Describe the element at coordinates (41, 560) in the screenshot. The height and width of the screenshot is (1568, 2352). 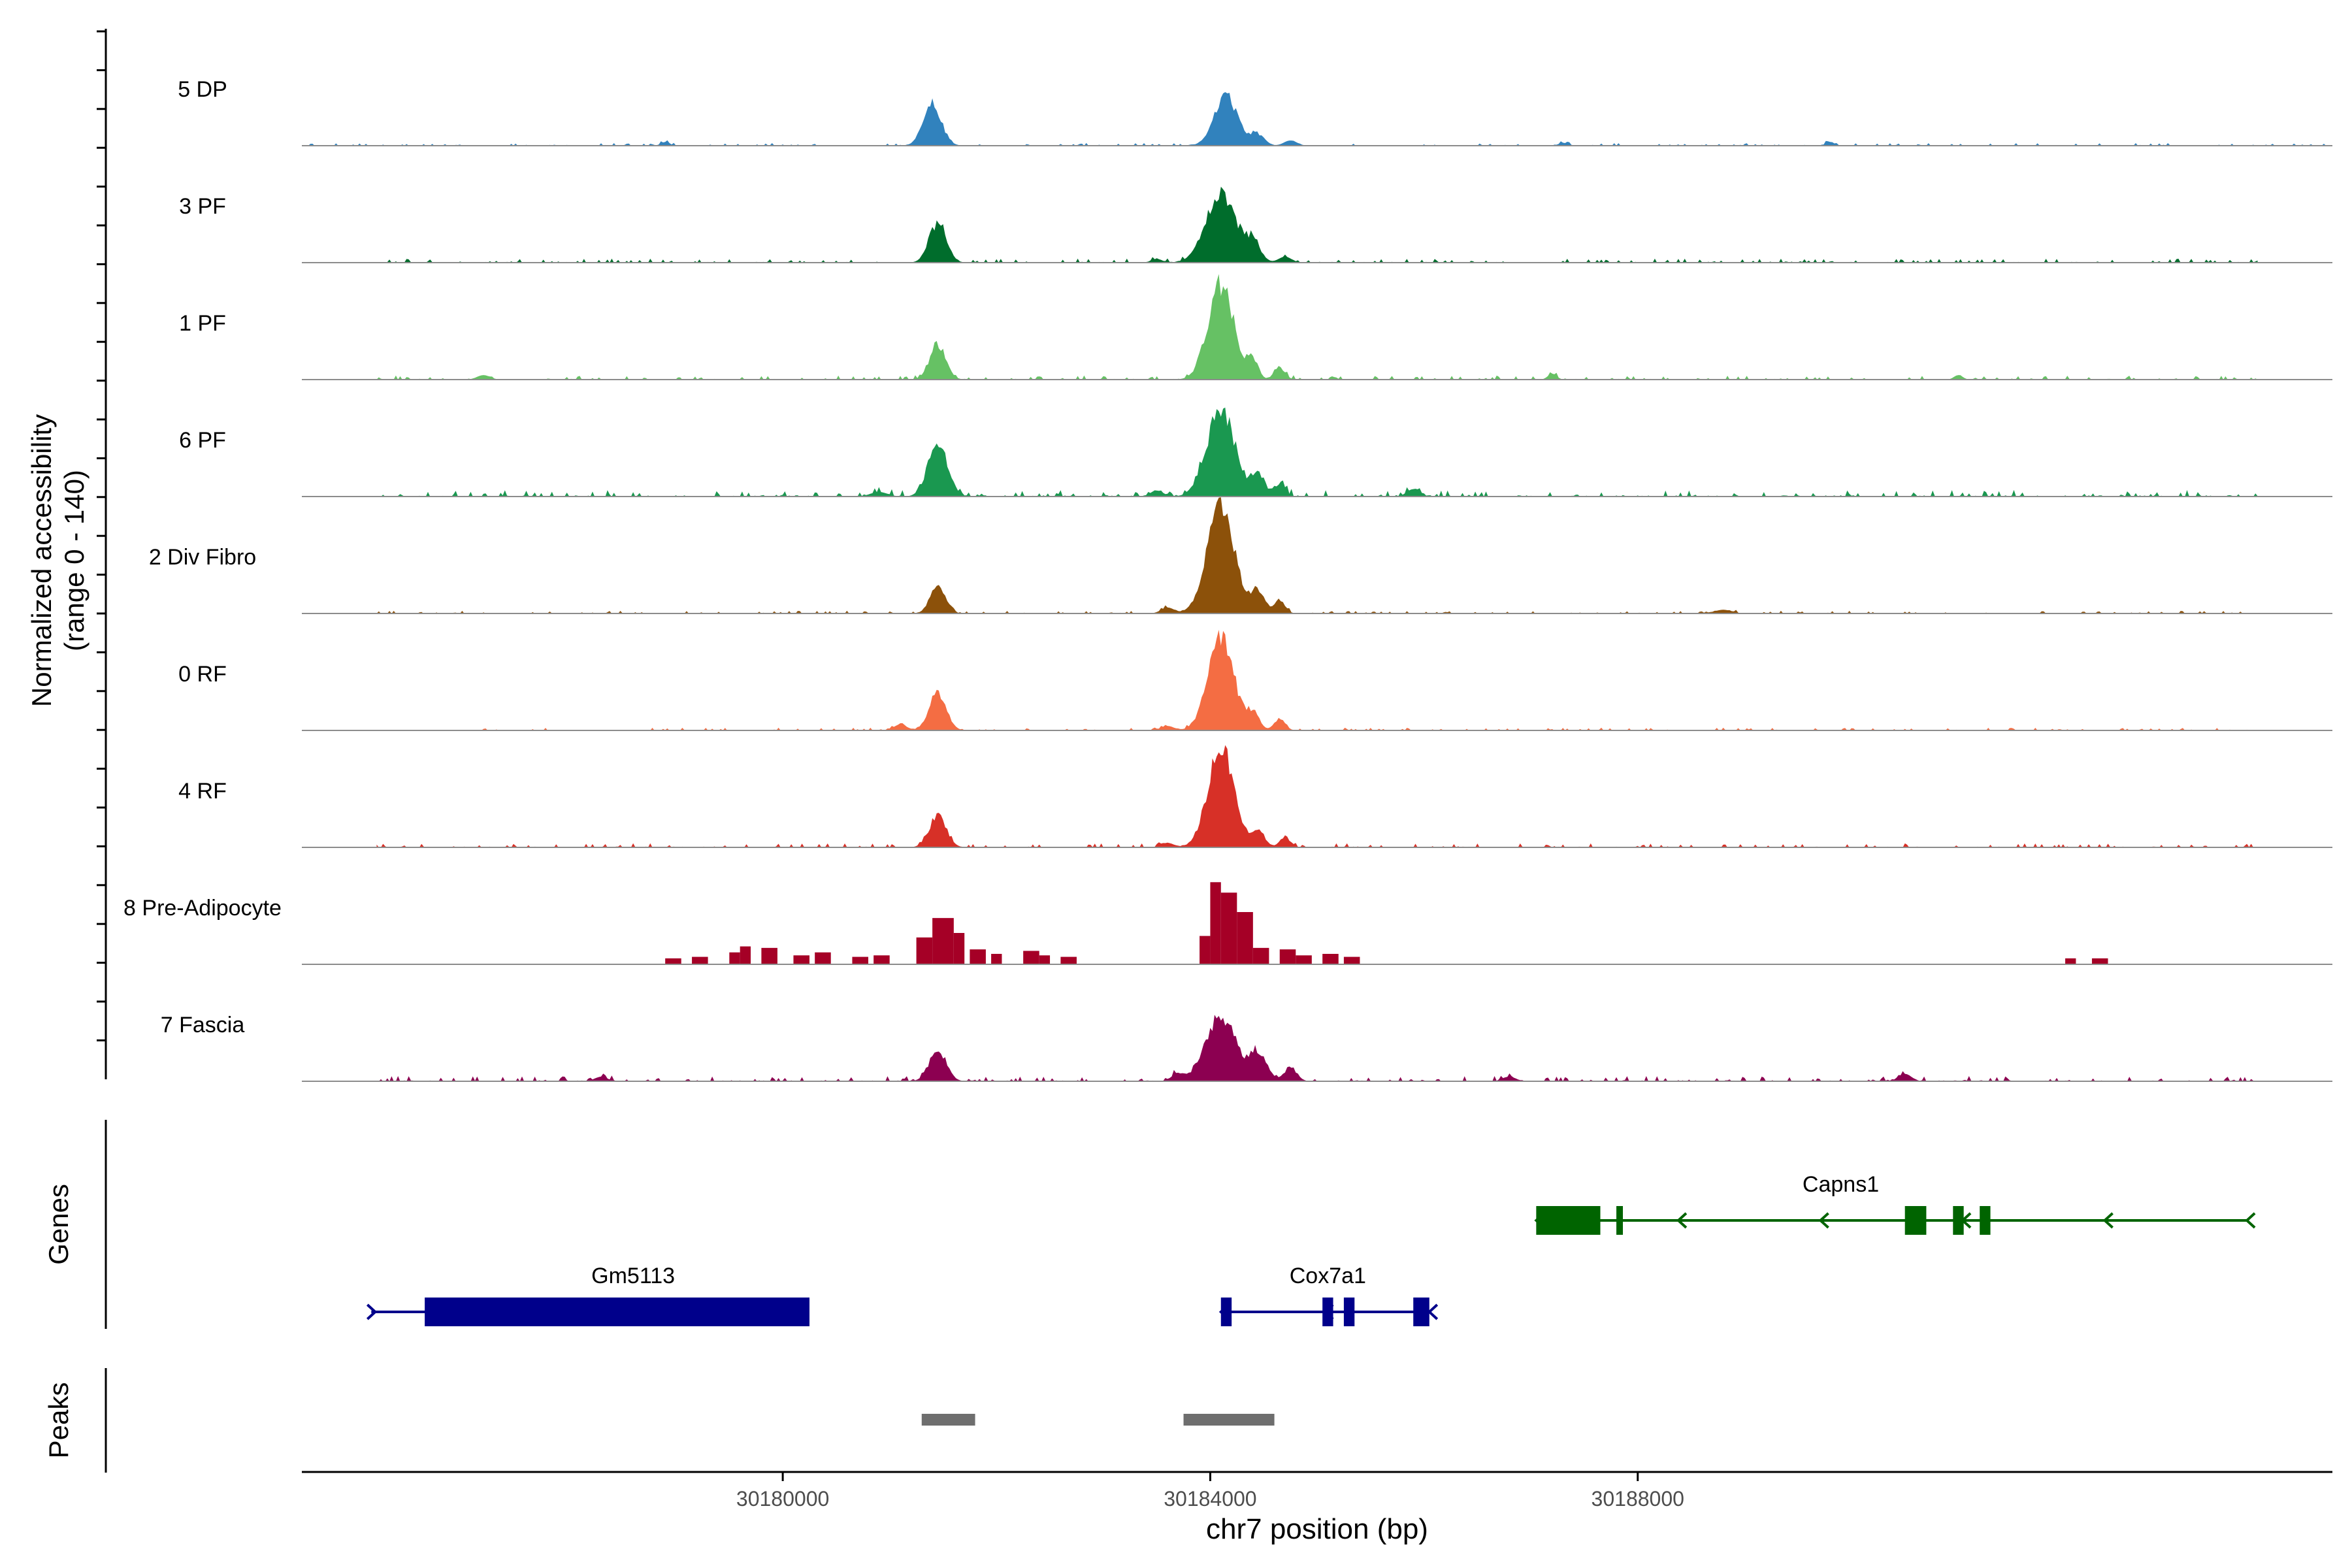
I see `y-axis-label: Normalized accessibility` at that location.